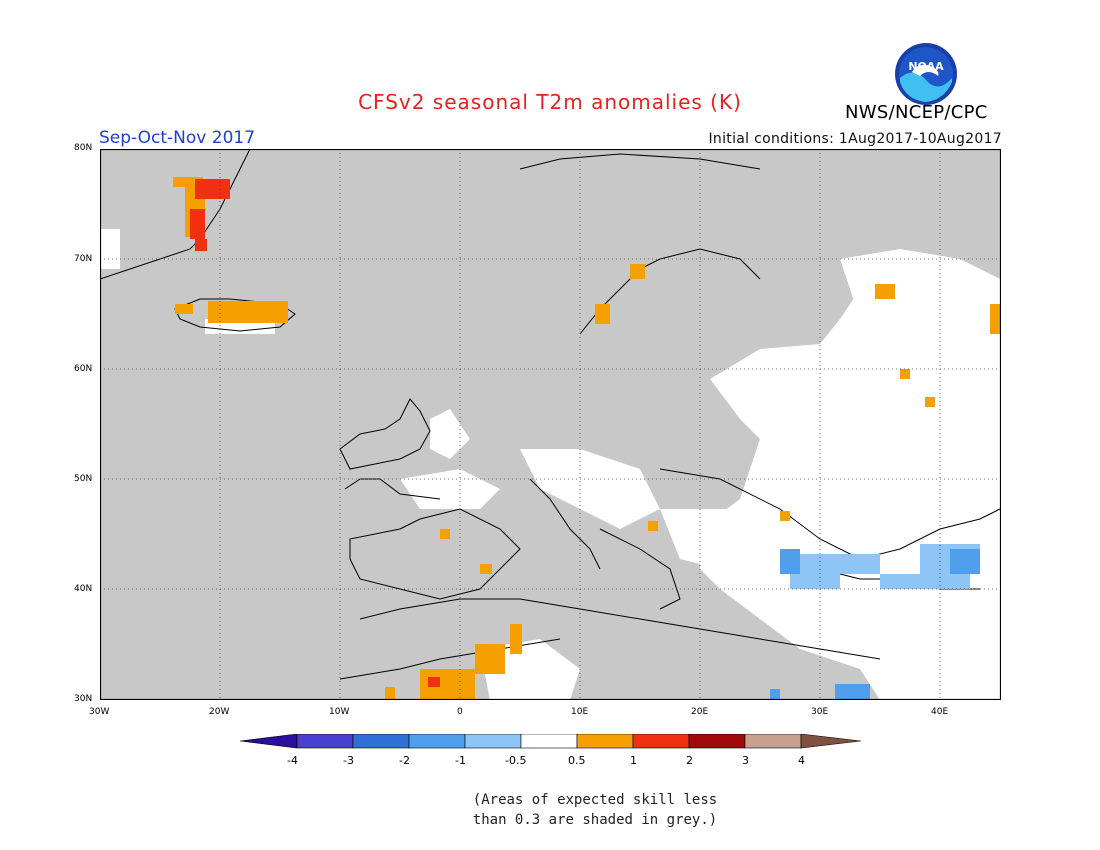 The height and width of the screenshot is (850, 1100). Describe the element at coordinates (580, 712) in the screenshot. I see `lon-label-10e: 10E` at that location.